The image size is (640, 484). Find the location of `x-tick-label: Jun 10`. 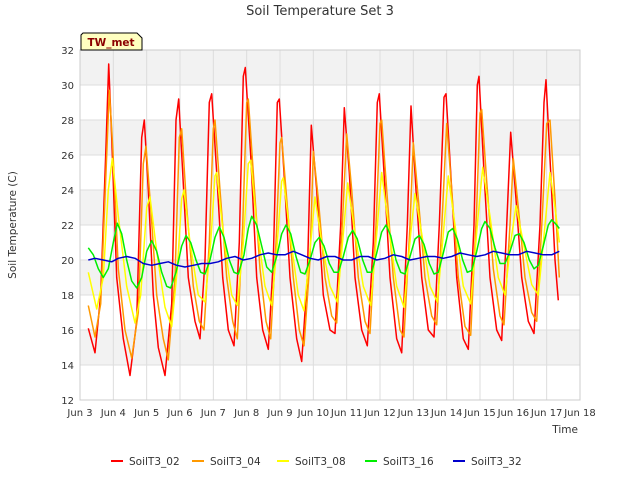

x-tick-label: Jun 10 is located at coordinates (313, 413).